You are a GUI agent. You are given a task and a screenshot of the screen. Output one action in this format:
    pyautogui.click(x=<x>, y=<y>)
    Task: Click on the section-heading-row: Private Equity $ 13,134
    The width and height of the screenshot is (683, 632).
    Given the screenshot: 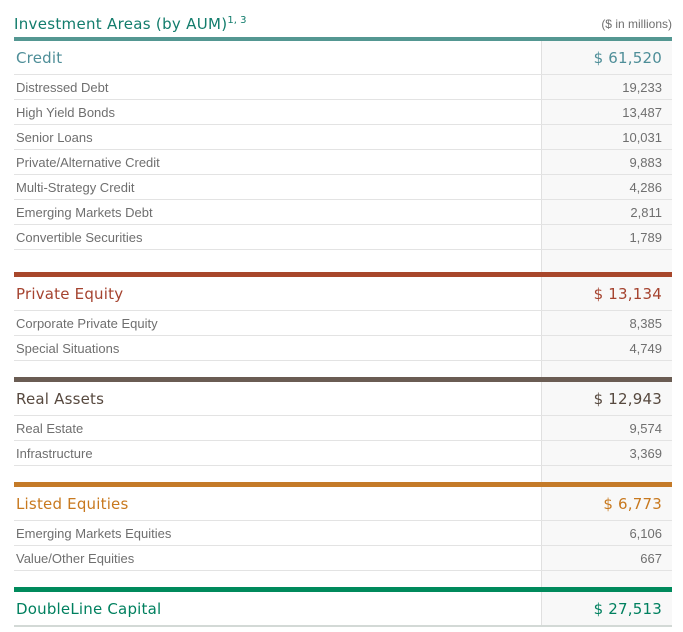 What is the action you would take?
    pyautogui.click(x=343, y=294)
    